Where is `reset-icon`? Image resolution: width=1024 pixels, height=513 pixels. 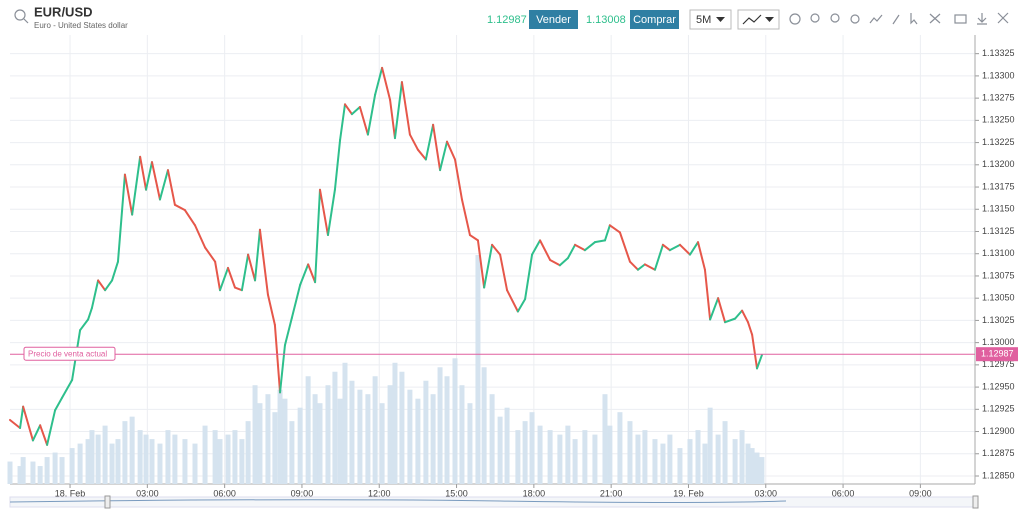
reset-icon is located at coordinates (855, 19).